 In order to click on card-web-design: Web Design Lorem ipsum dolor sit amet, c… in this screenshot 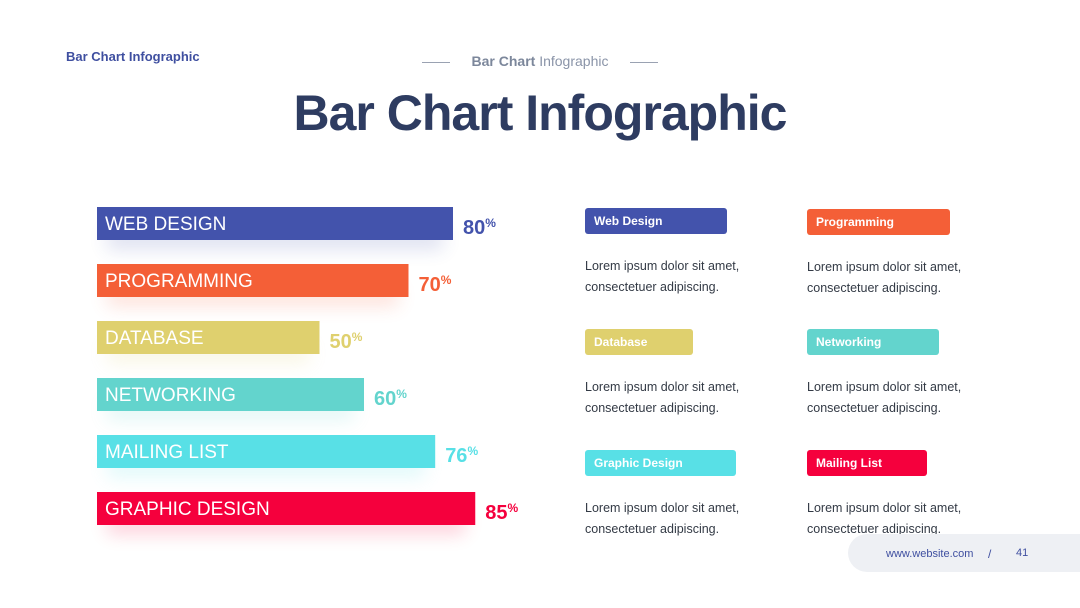, I will do `click(662, 253)`.